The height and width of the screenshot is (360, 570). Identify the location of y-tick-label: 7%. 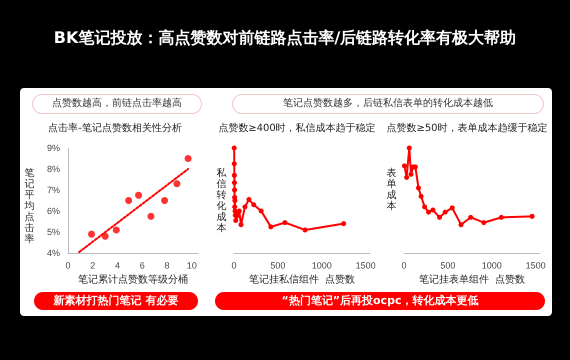
(53, 190).